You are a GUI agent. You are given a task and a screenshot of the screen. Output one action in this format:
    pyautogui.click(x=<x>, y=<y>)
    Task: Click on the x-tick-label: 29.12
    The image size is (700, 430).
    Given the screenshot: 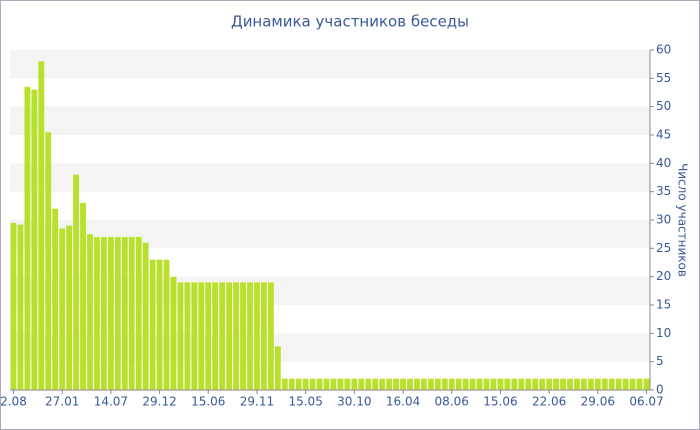 What is the action you would take?
    pyautogui.click(x=159, y=402)
    